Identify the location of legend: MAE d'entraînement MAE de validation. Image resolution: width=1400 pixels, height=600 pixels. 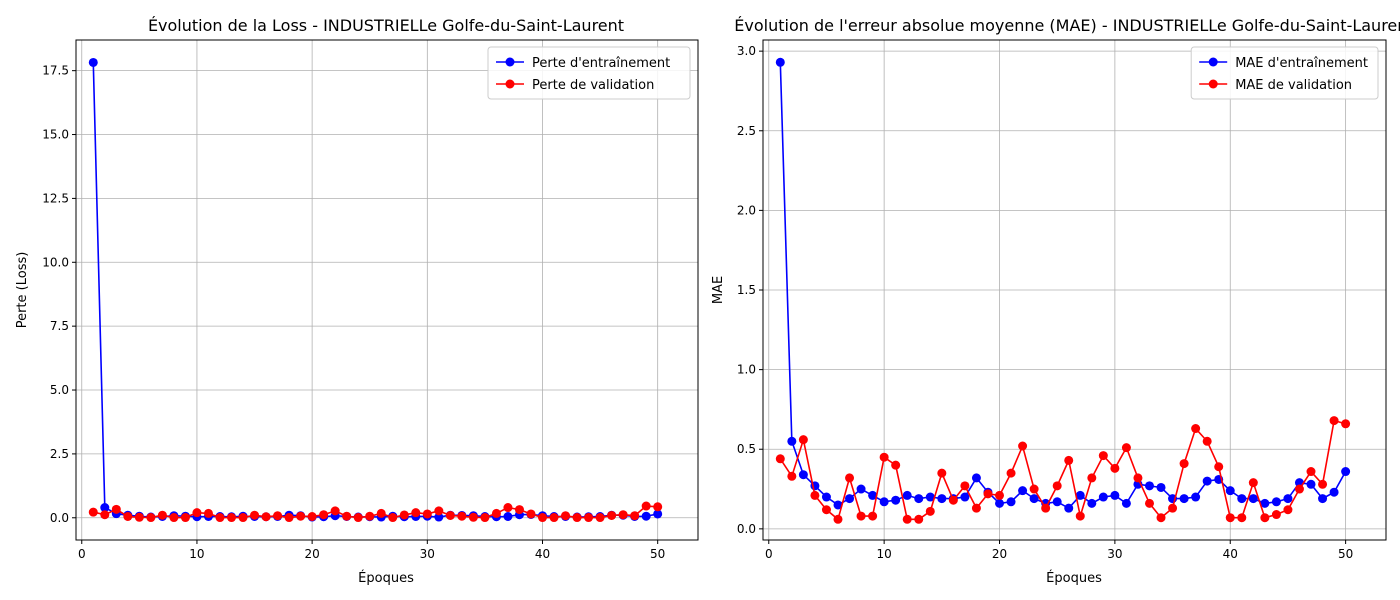
(1284, 73).